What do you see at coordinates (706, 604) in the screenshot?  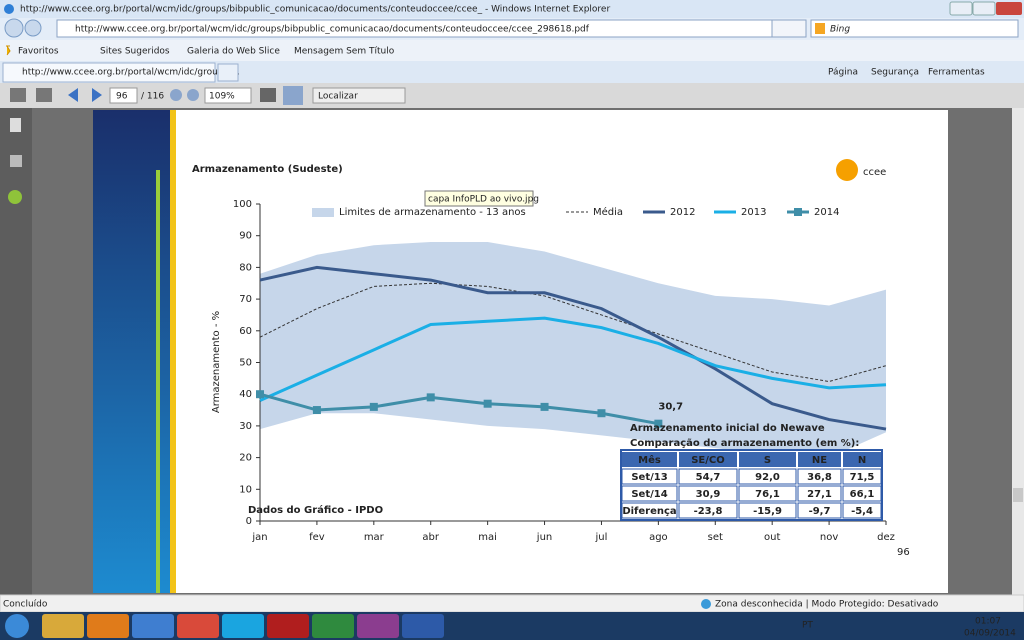 I see `zone-icon` at bounding box center [706, 604].